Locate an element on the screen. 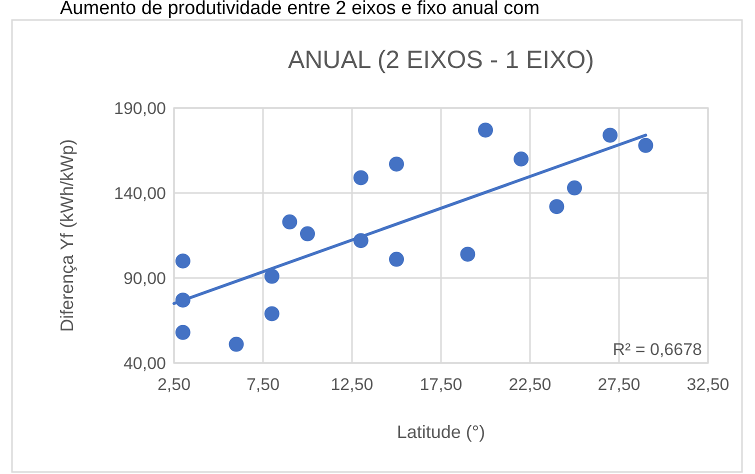  x-tick-label: 7,50 is located at coordinates (263, 384).